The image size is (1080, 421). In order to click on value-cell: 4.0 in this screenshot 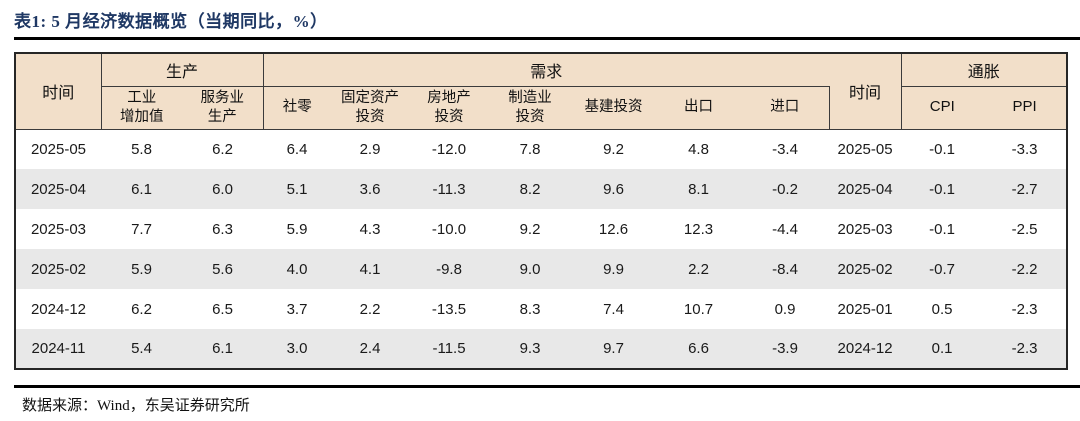, I will do `click(297, 269)`.